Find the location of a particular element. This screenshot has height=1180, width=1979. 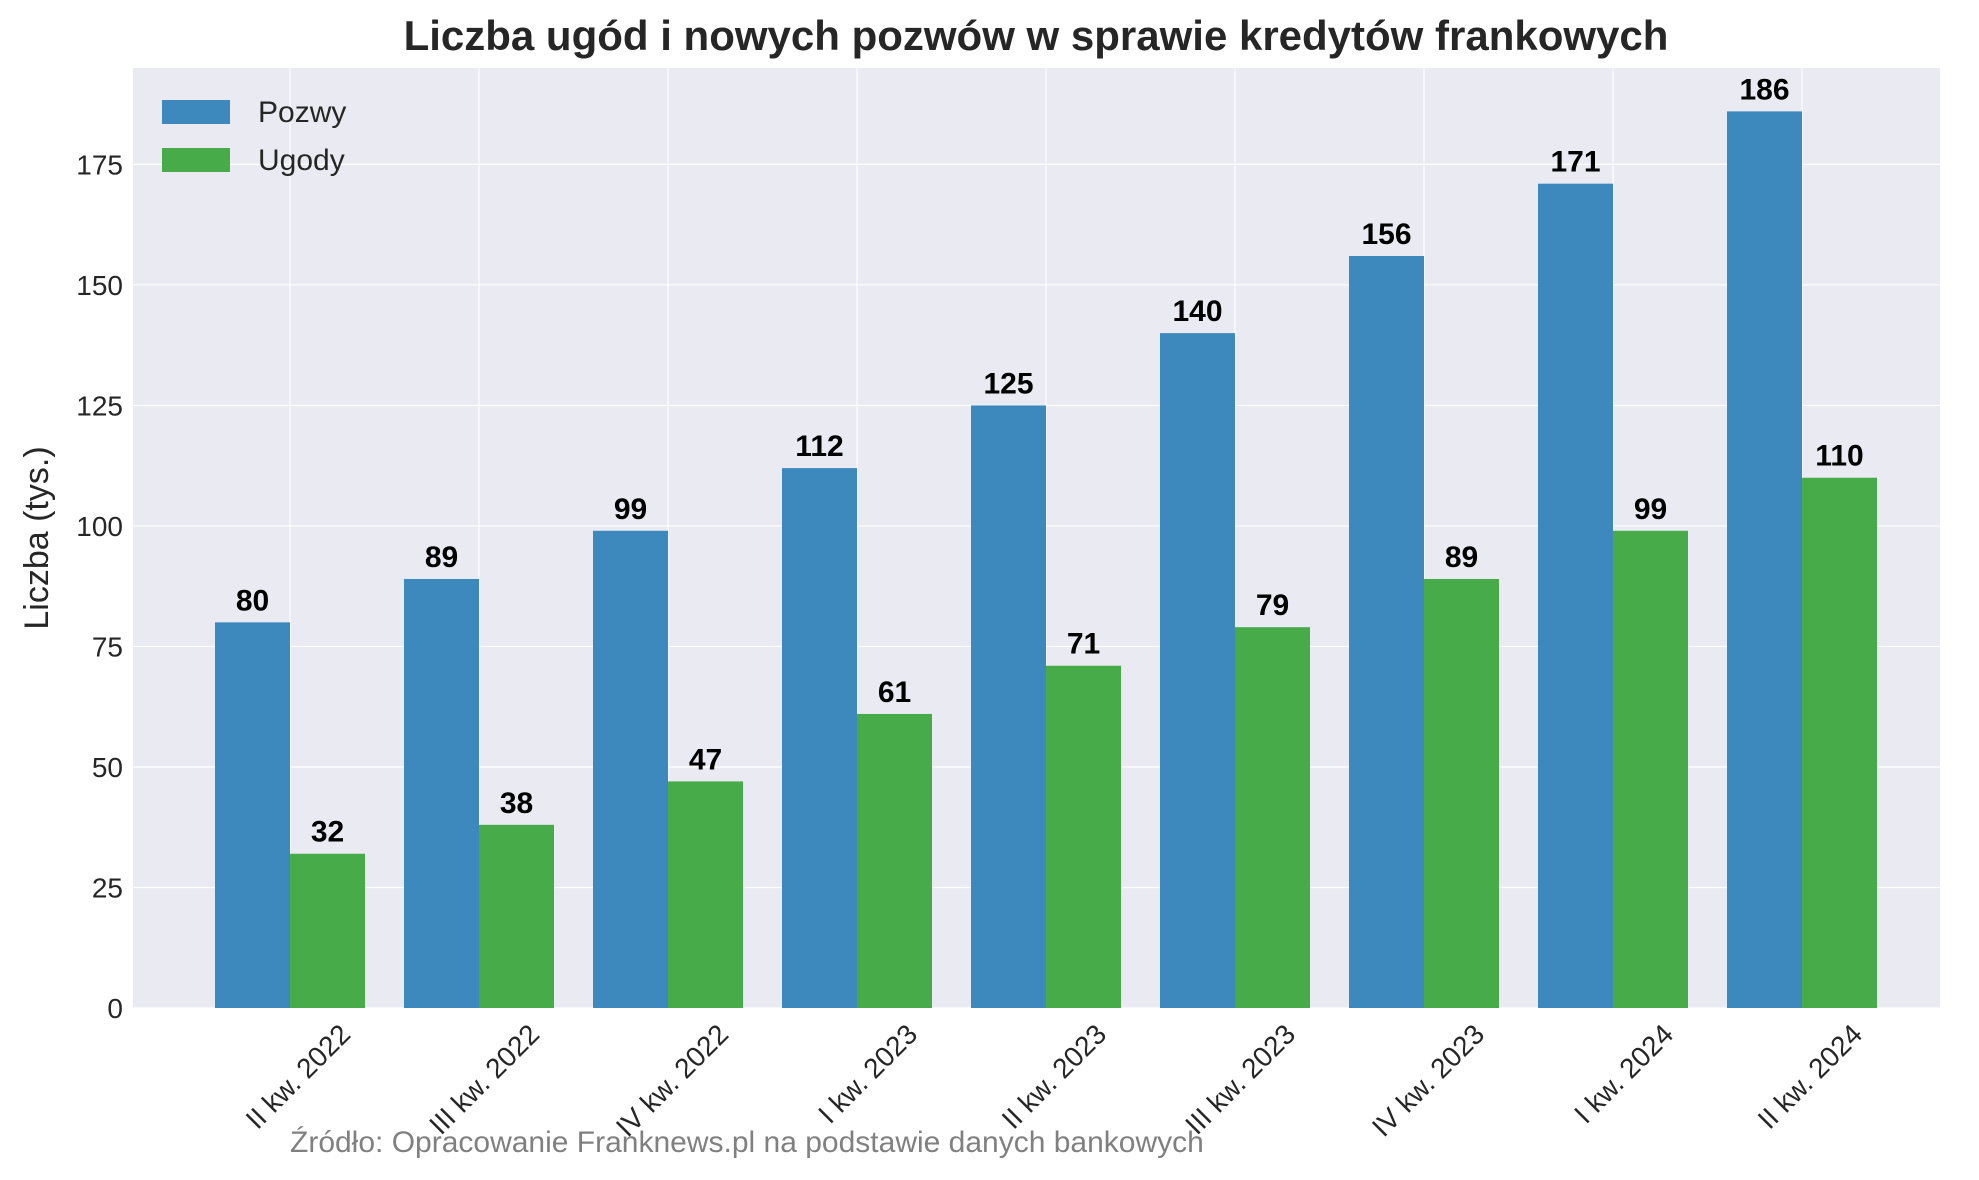

data-label-pozwy: 140 is located at coordinates (1197, 311).